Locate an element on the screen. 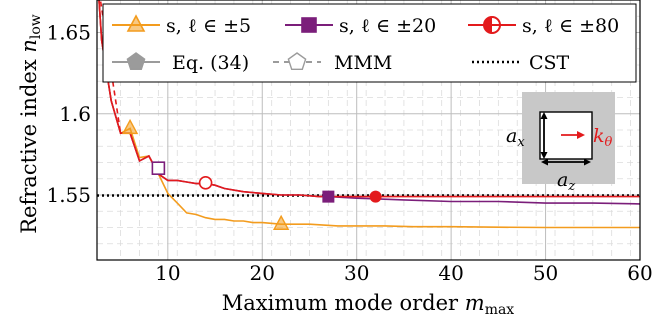 The height and width of the screenshot is (326, 663). legend-entry-eq34: Eq. (34) is located at coordinates (180, 63).